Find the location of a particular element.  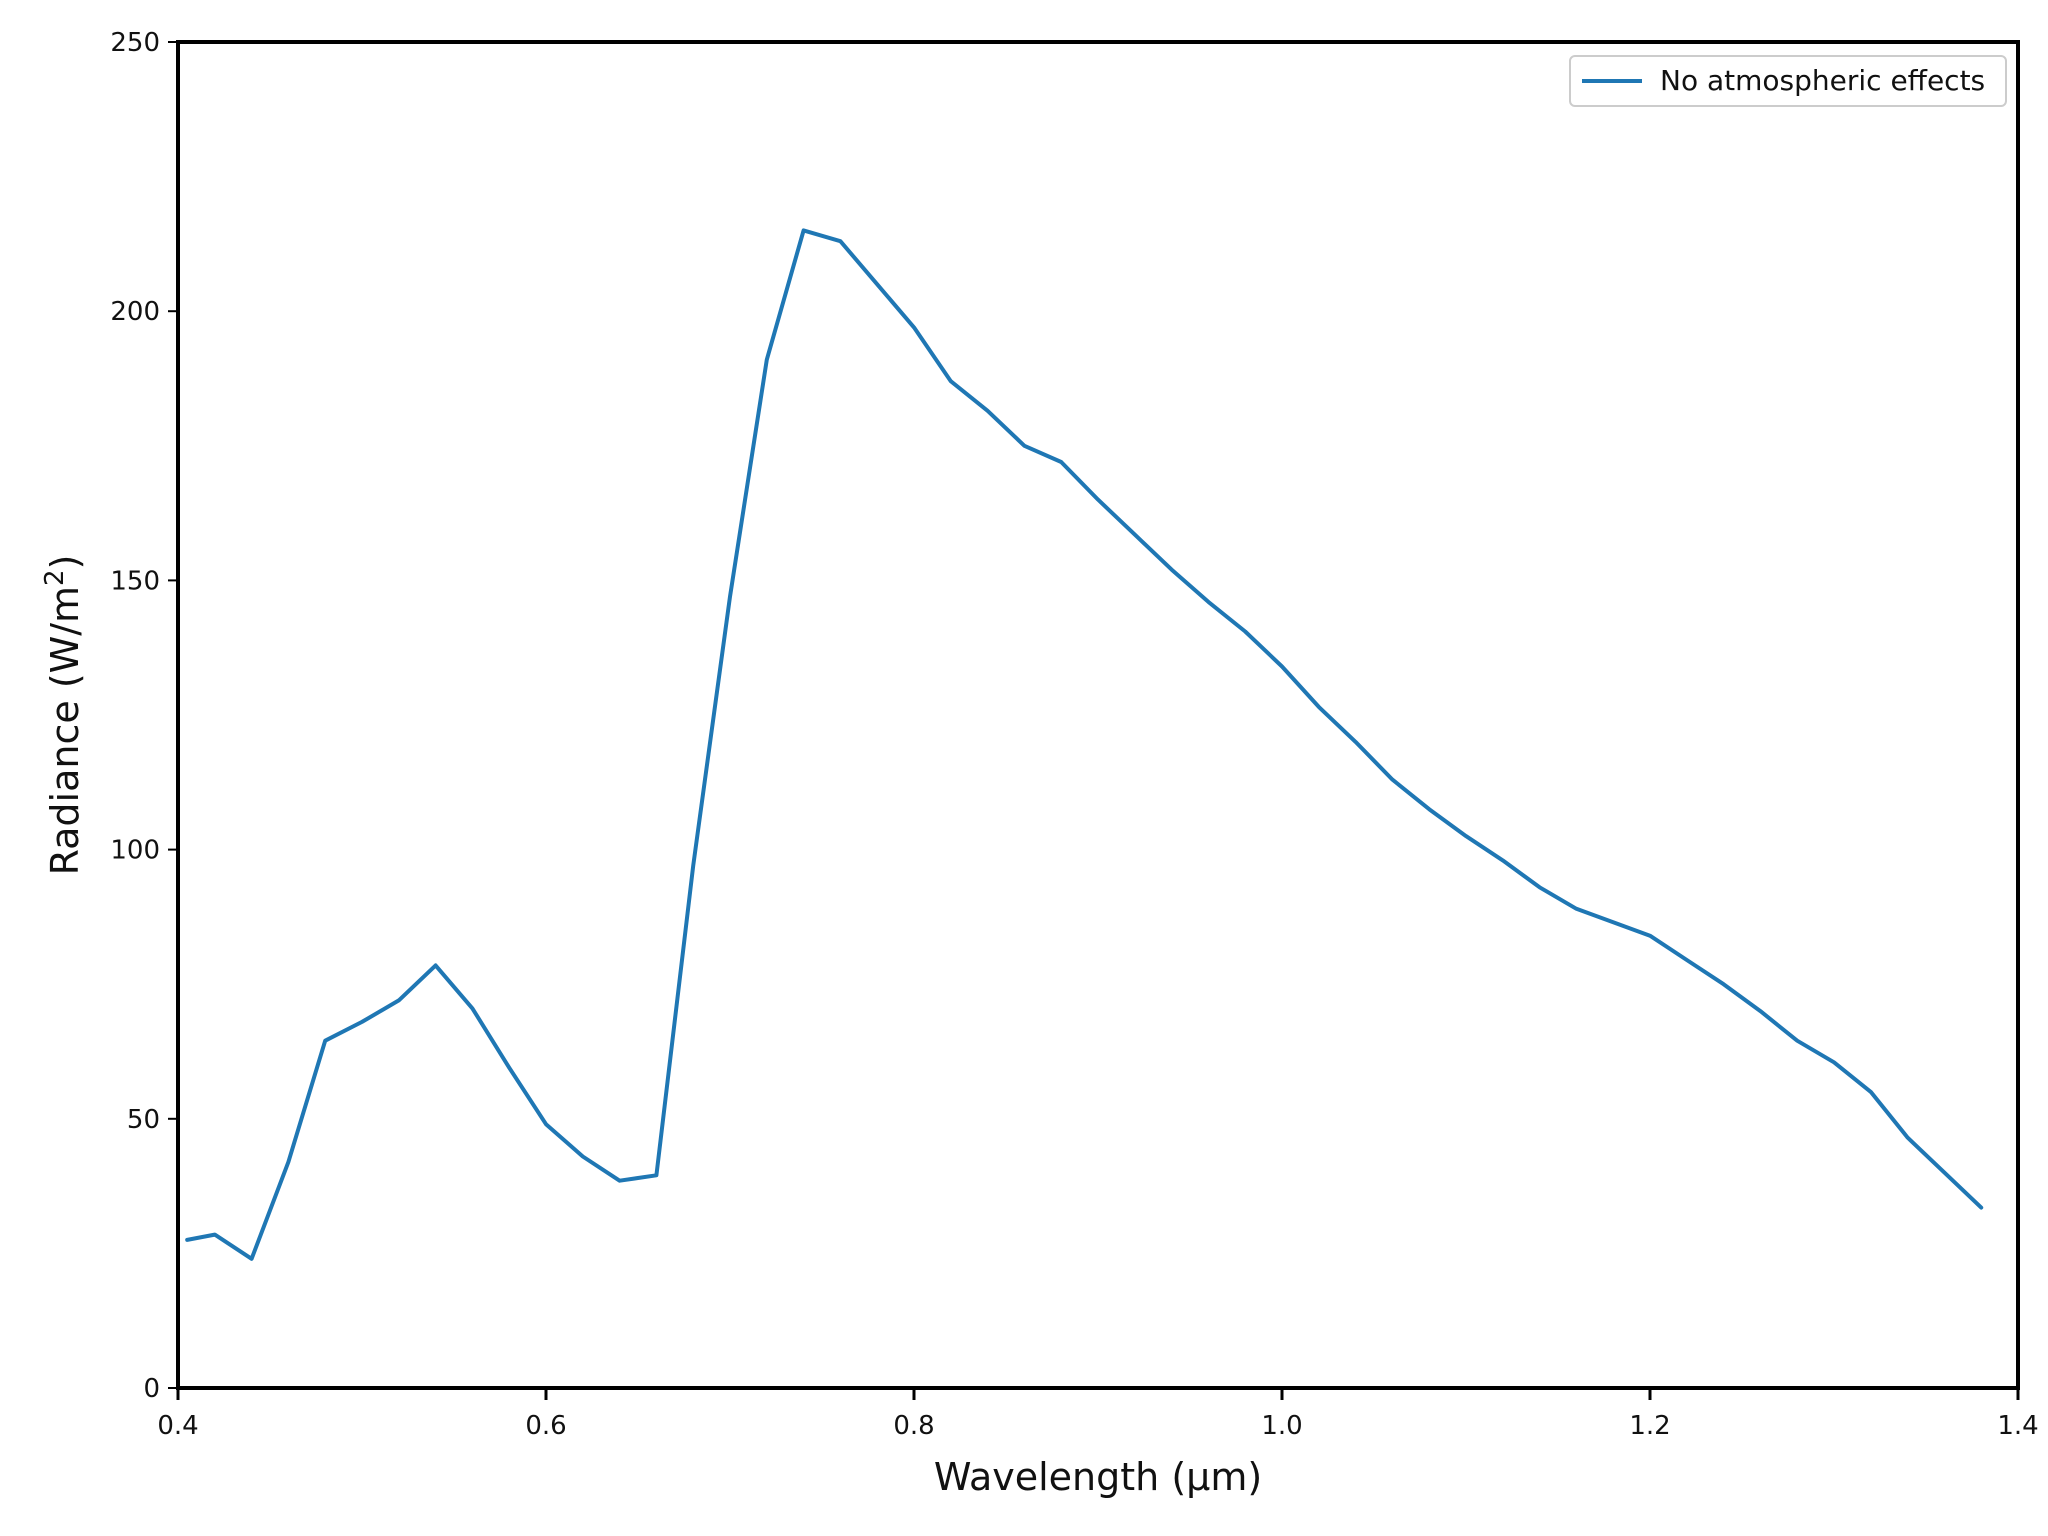

legend: No atmospheric effects is located at coordinates (1788, 81).